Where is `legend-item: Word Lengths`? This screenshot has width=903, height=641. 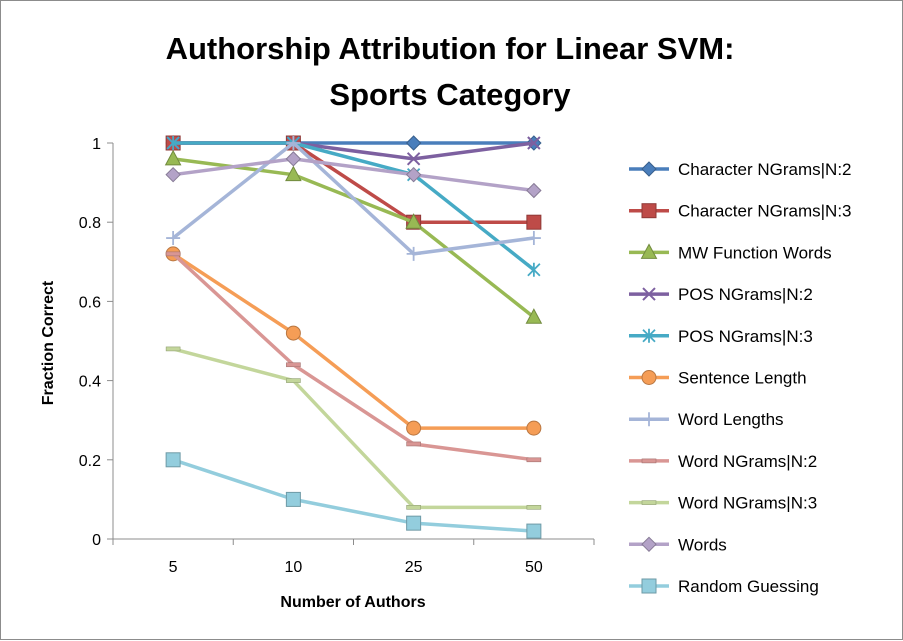
legend-item: Word Lengths is located at coordinates (706, 419).